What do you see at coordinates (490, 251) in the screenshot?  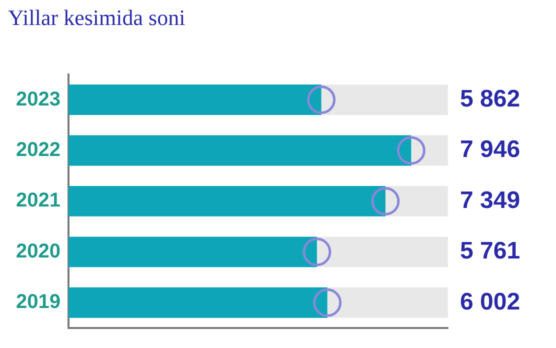 I see `data-label: 5 761` at bounding box center [490, 251].